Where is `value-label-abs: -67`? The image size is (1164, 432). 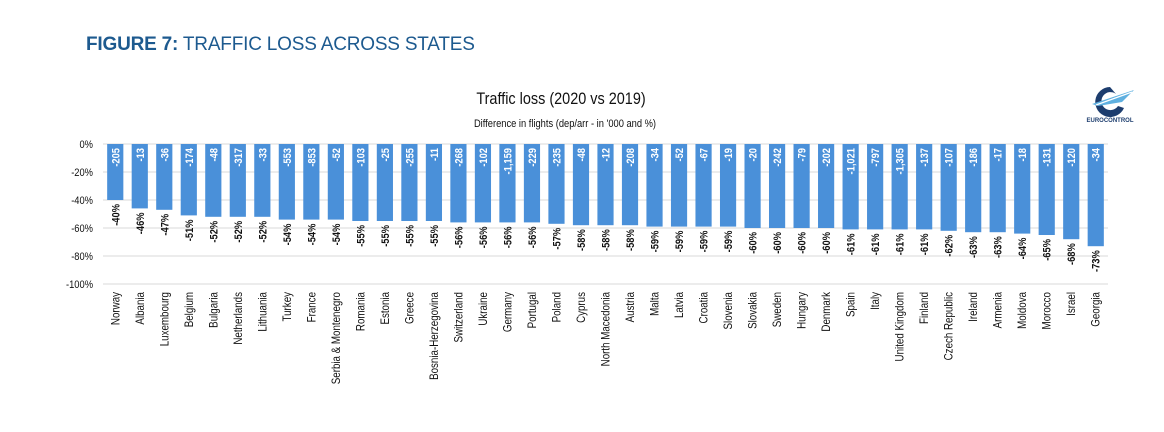
value-label-abs: -67 is located at coordinates (705, 155).